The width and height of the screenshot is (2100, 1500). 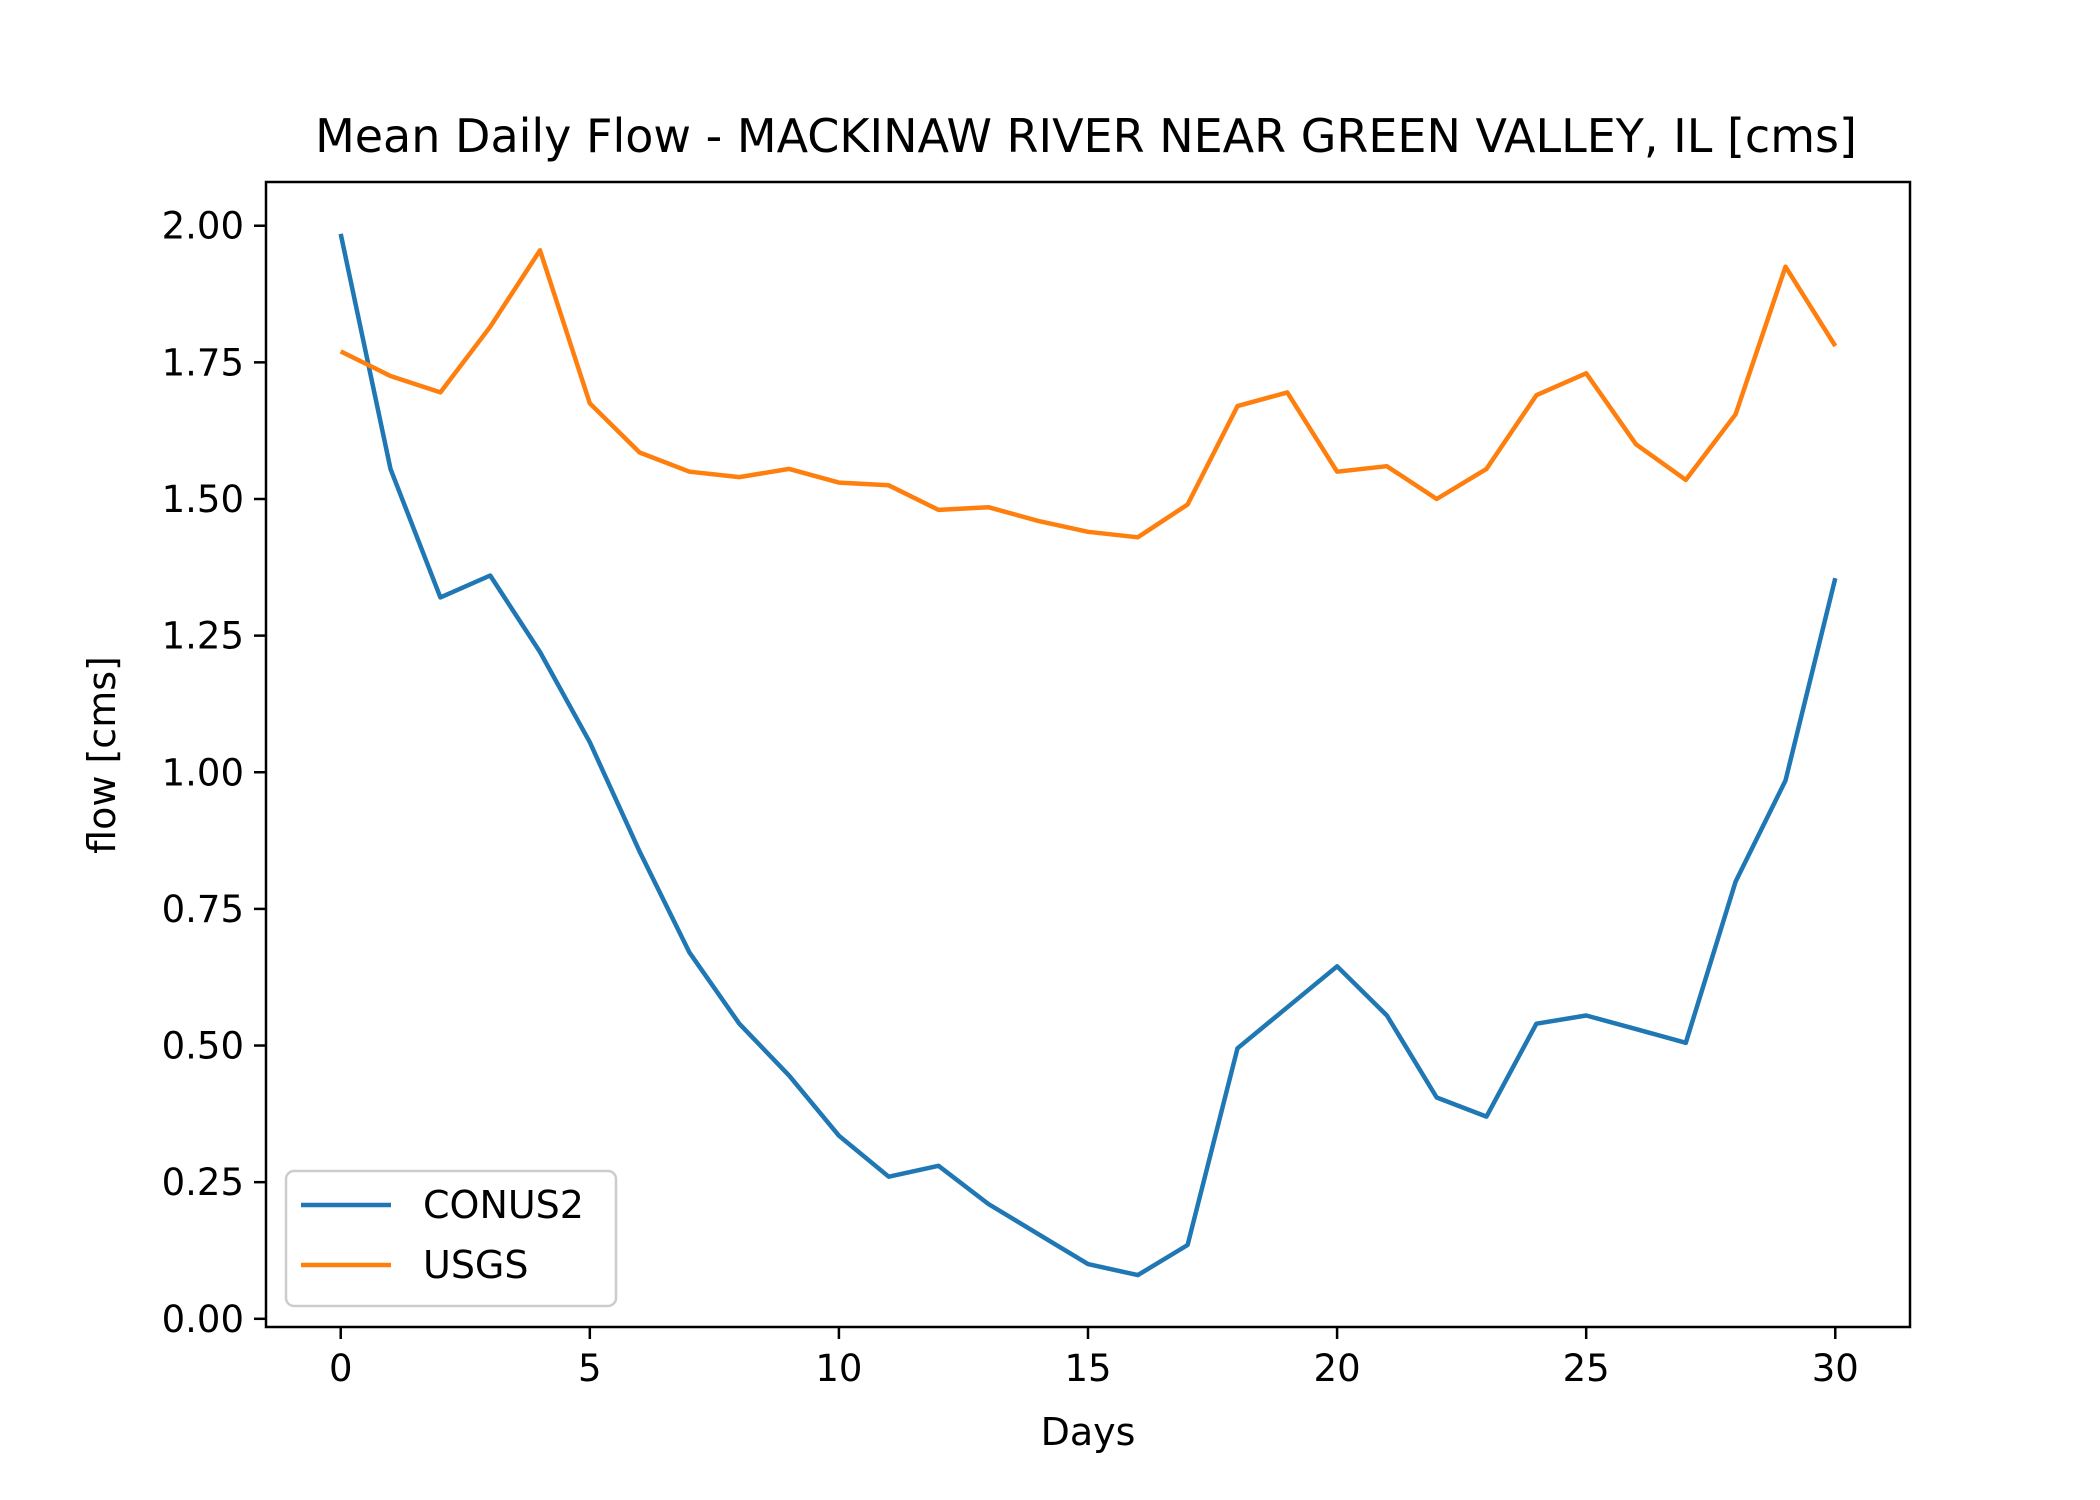 I want to click on x-tick-label: 30, so click(x=1835, y=1368).